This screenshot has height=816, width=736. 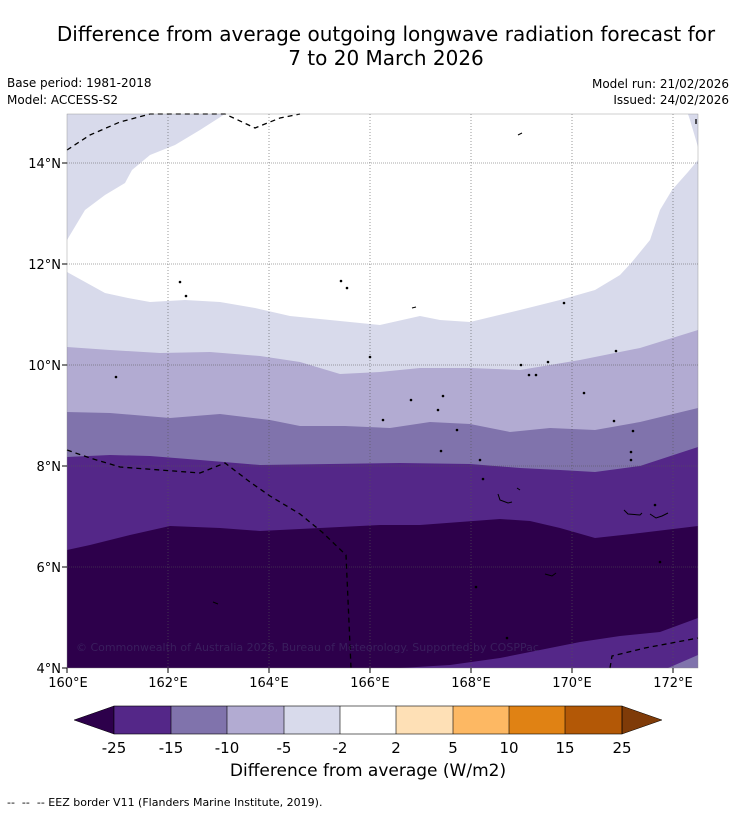 I want to click on title-line-2: 7 to 20 March 2026, so click(x=386, y=58).